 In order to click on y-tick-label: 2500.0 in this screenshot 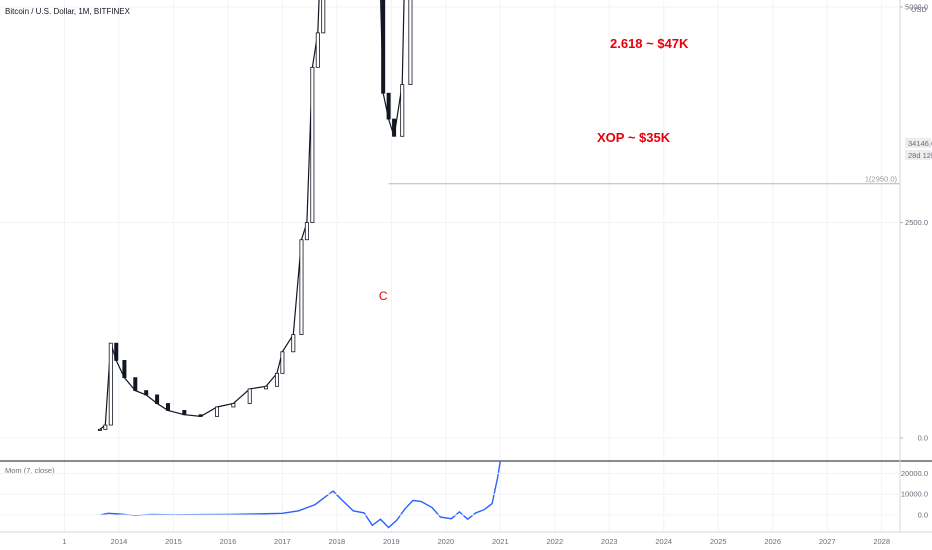, I will do `click(916, 222)`.